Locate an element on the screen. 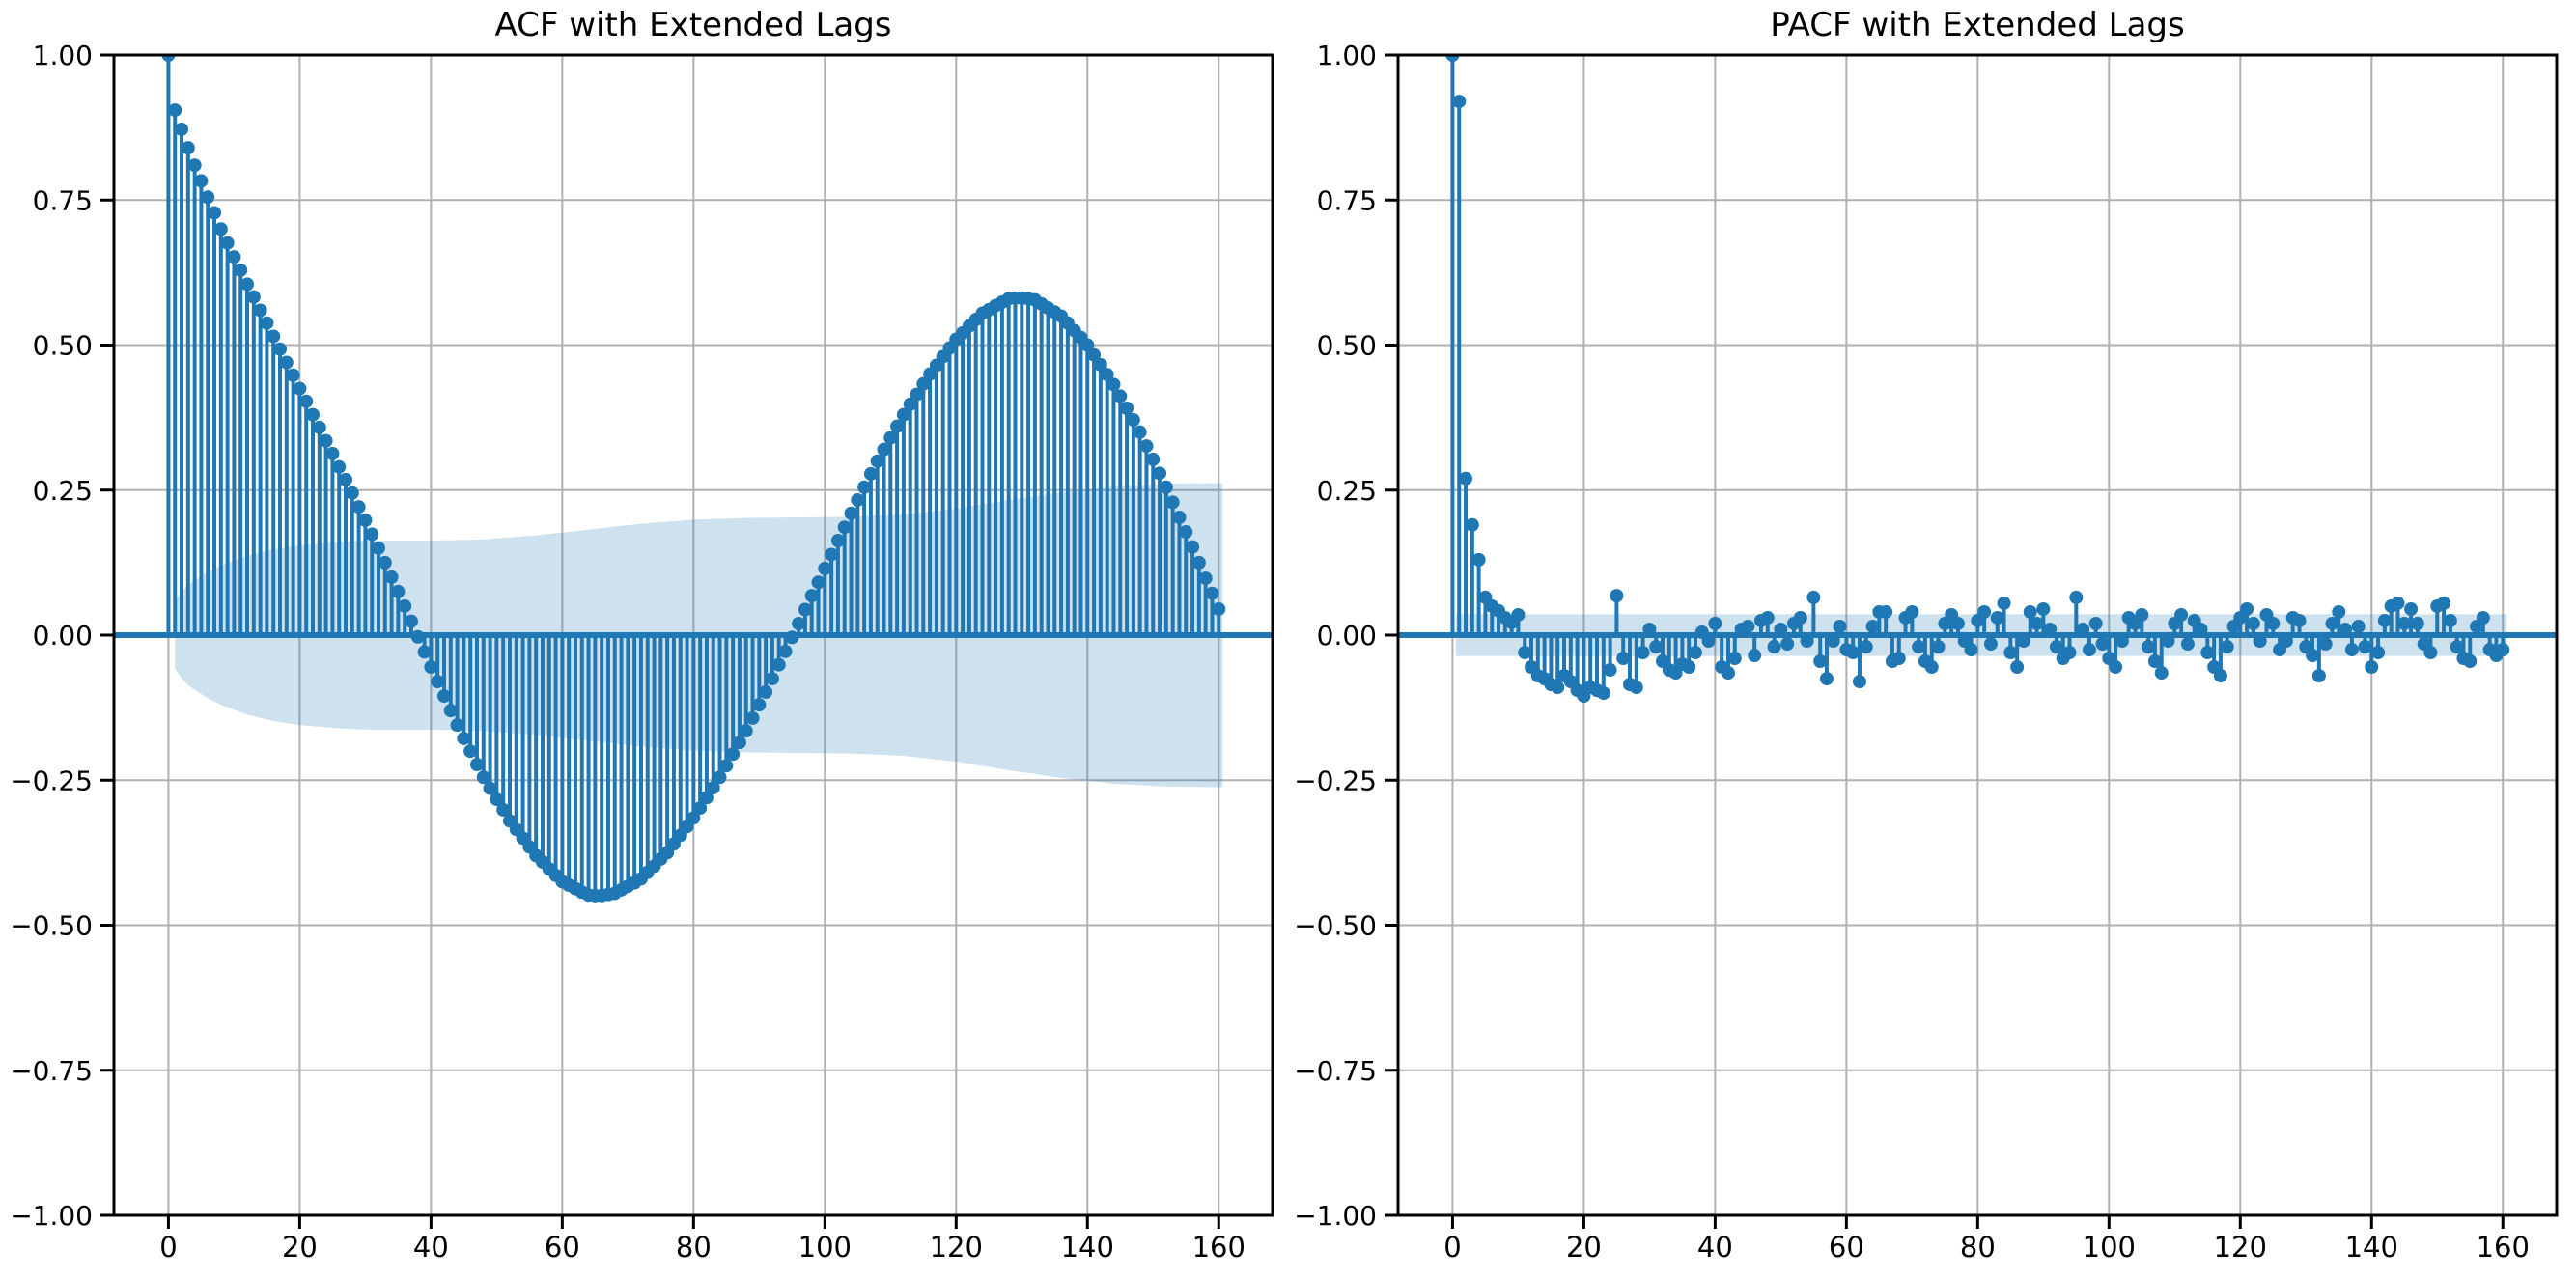 The height and width of the screenshot is (1278, 2576). y-tick-label: 0.75 is located at coordinates (63, 200).